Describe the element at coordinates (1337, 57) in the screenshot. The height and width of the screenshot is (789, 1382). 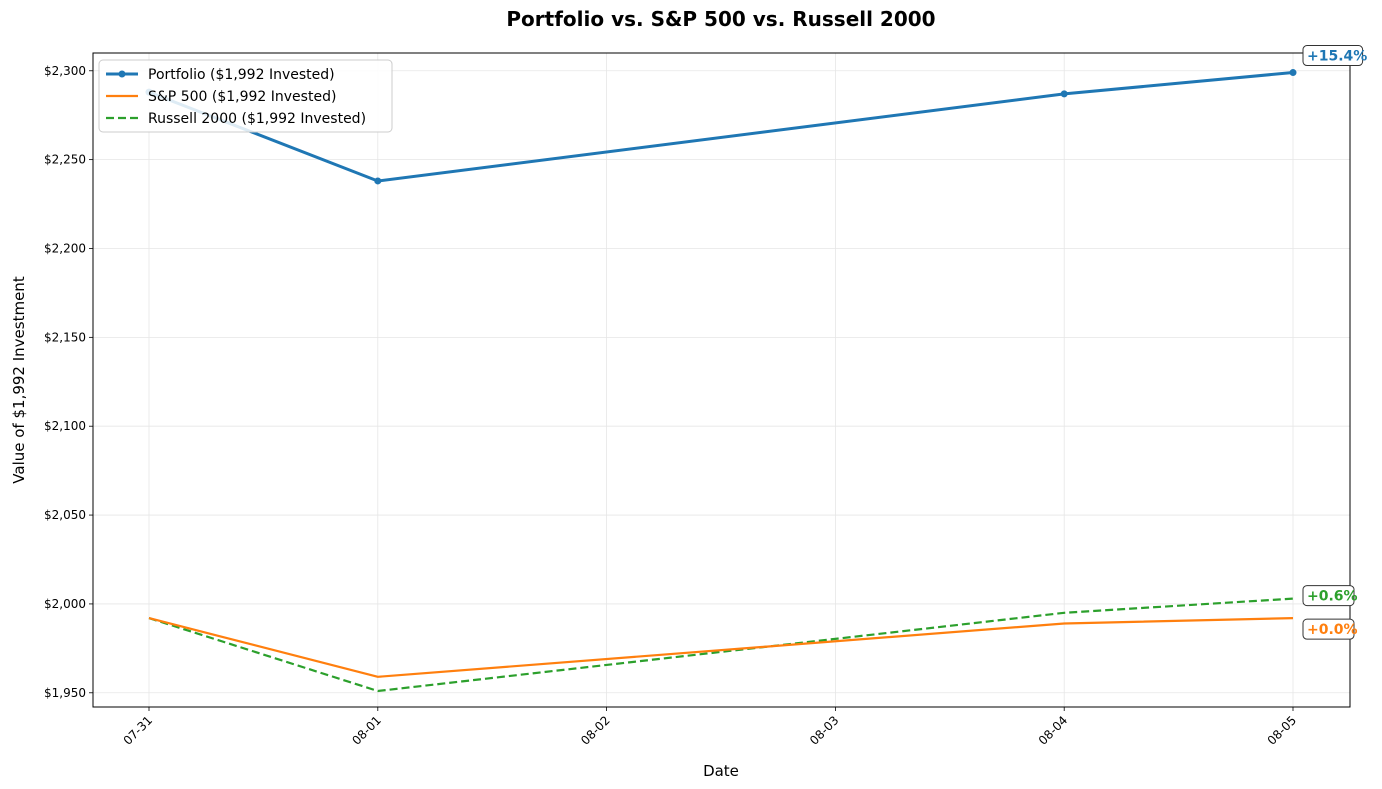
I see `end-label: +15.4%` at that location.